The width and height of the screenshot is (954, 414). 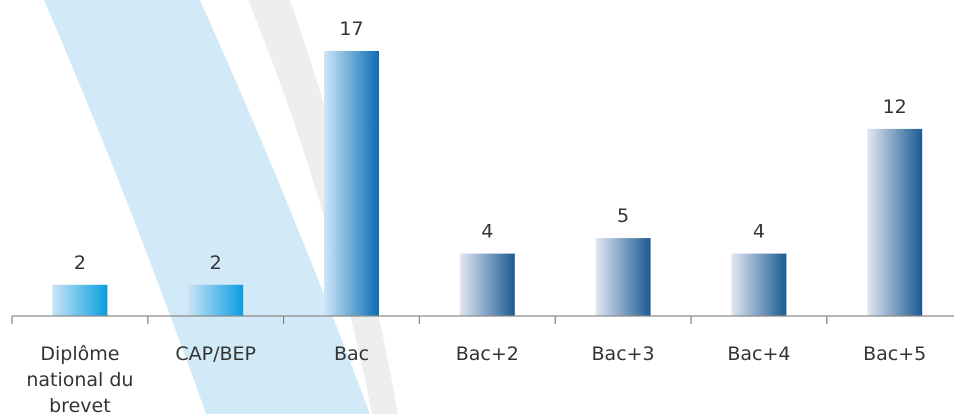 What do you see at coordinates (351, 29) in the screenshot?
I see `data-label: 17` at bounding box center [351, 29].